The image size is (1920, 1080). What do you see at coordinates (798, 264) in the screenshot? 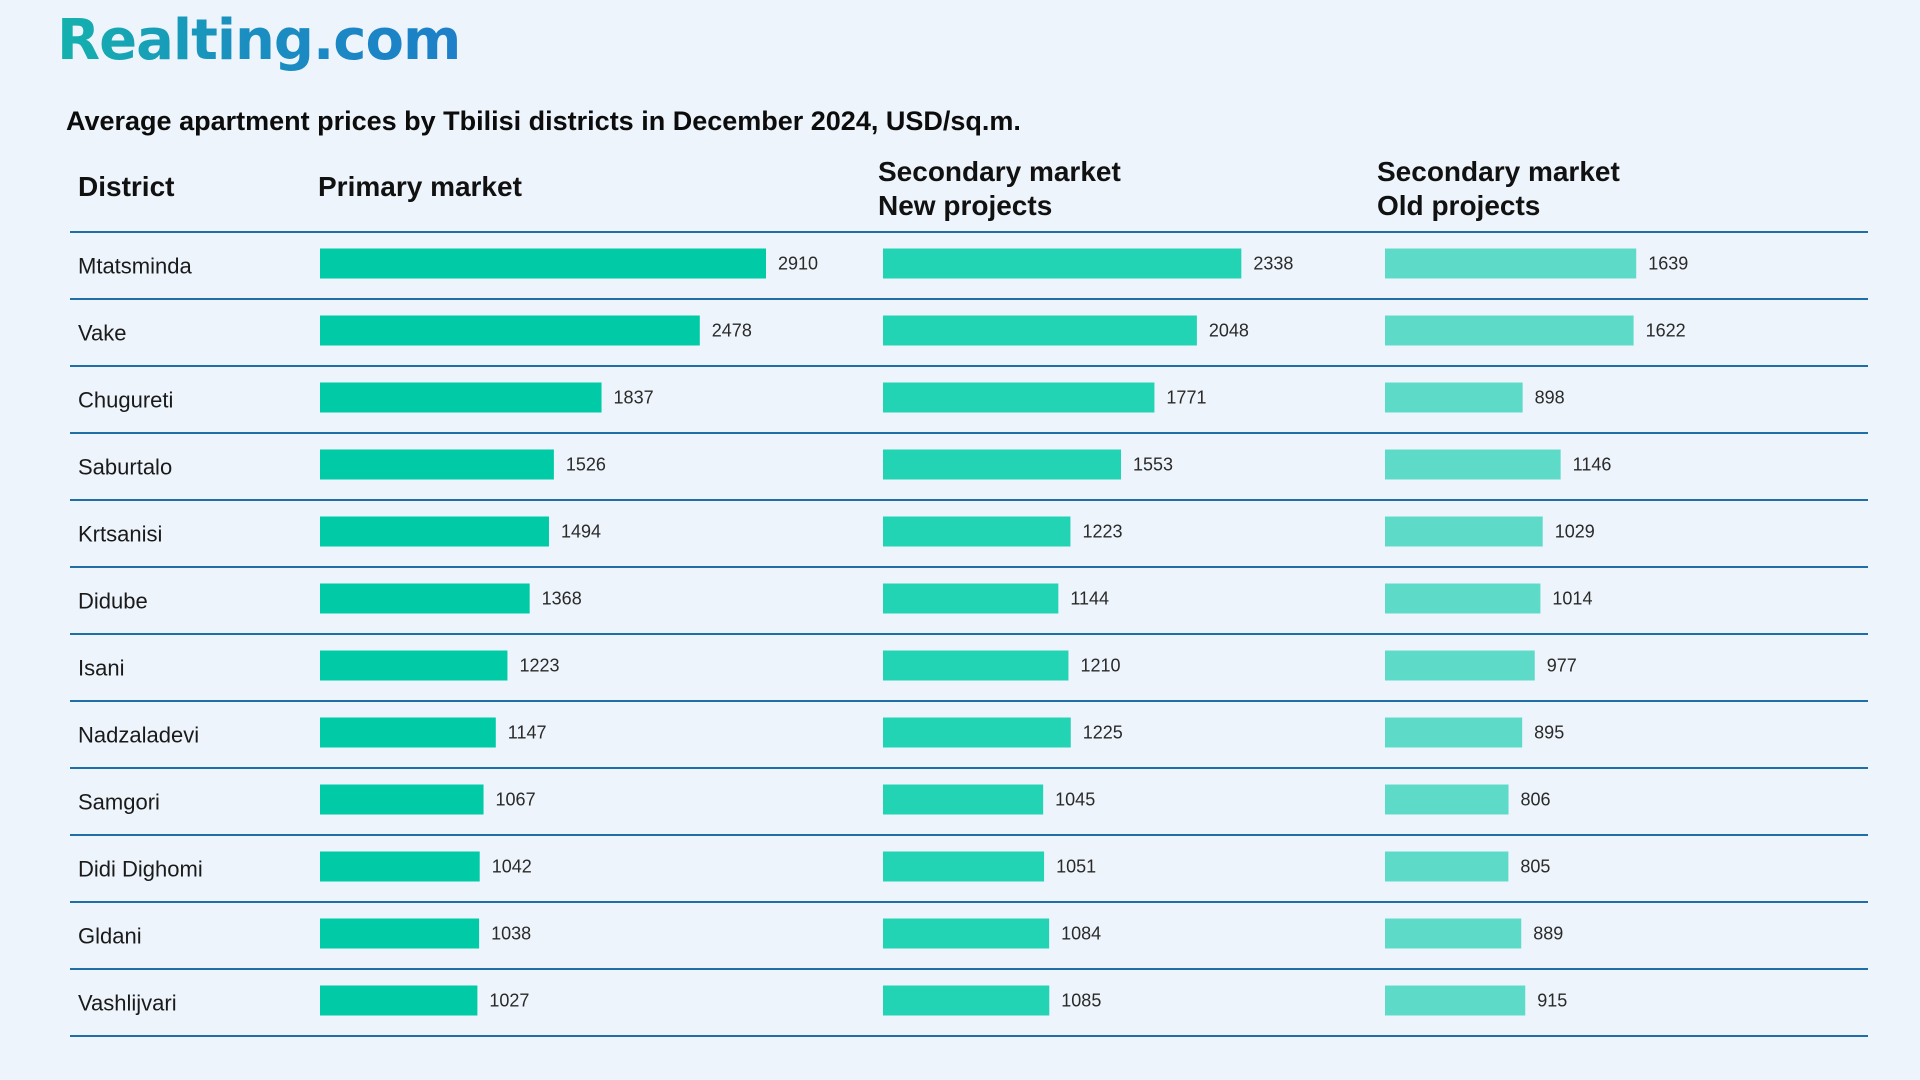
I see `value-label-primary: 2910` at bounding box center [798, 264].